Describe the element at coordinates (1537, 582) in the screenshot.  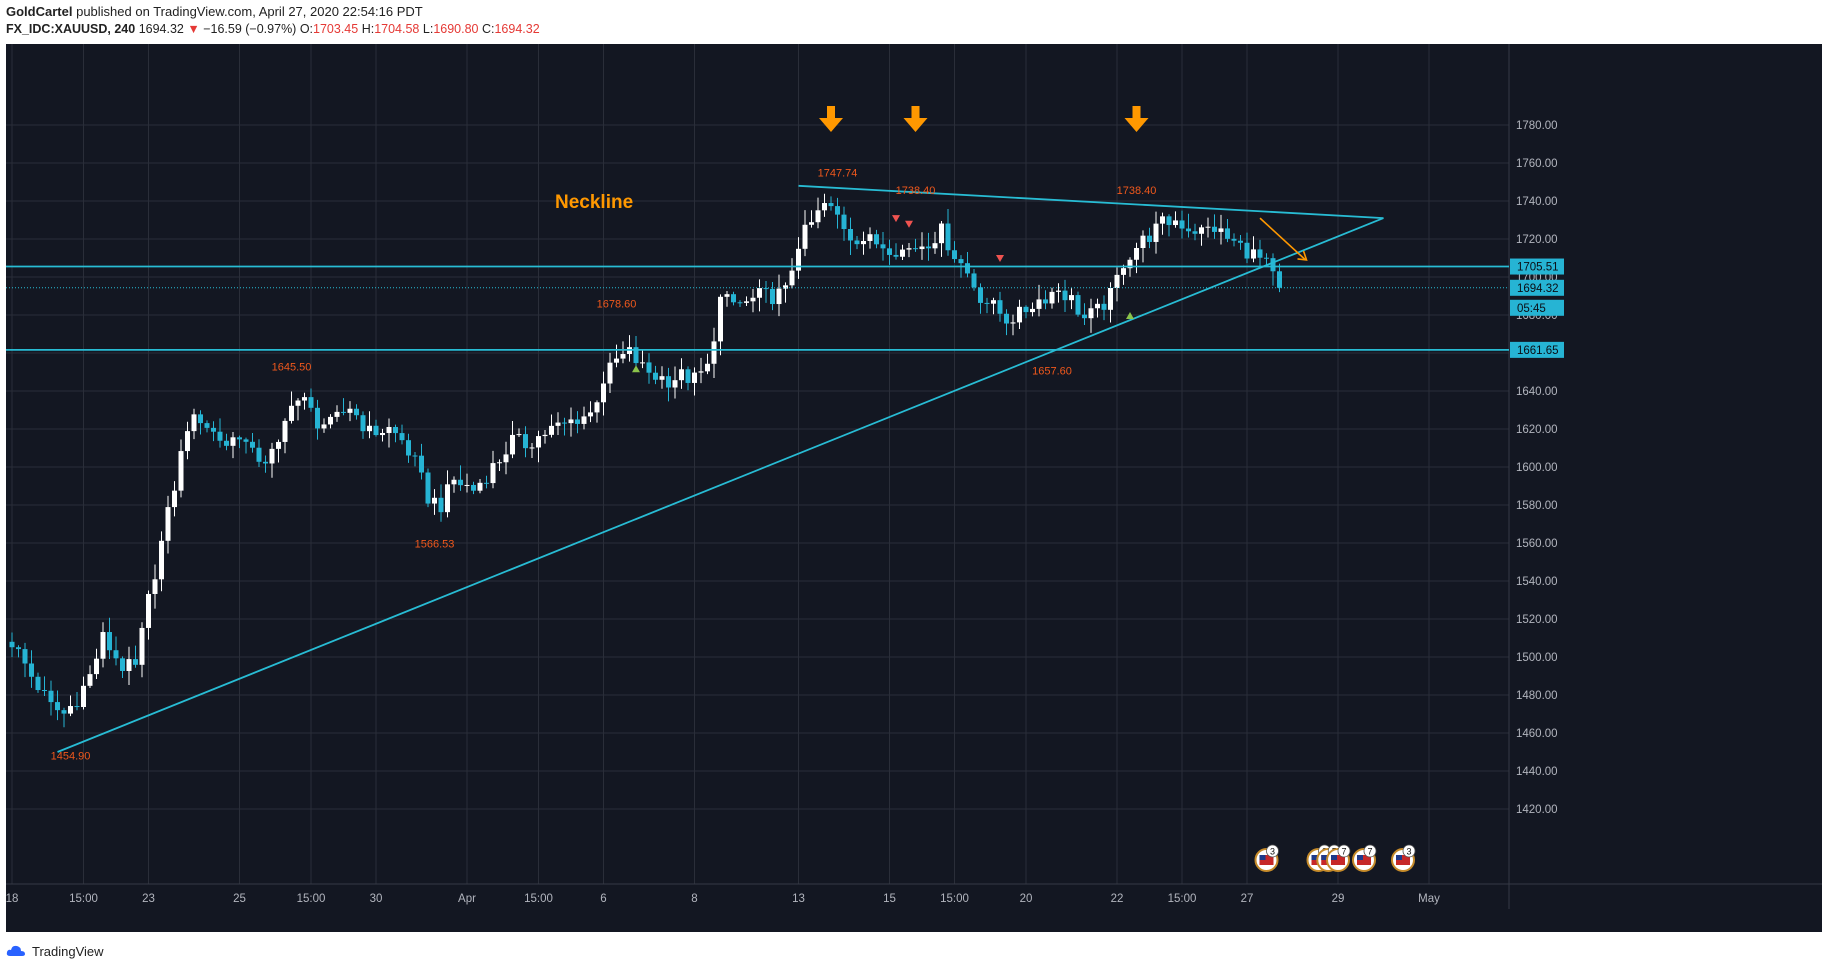
I see `price-tick-label: 1540.00` at that location.